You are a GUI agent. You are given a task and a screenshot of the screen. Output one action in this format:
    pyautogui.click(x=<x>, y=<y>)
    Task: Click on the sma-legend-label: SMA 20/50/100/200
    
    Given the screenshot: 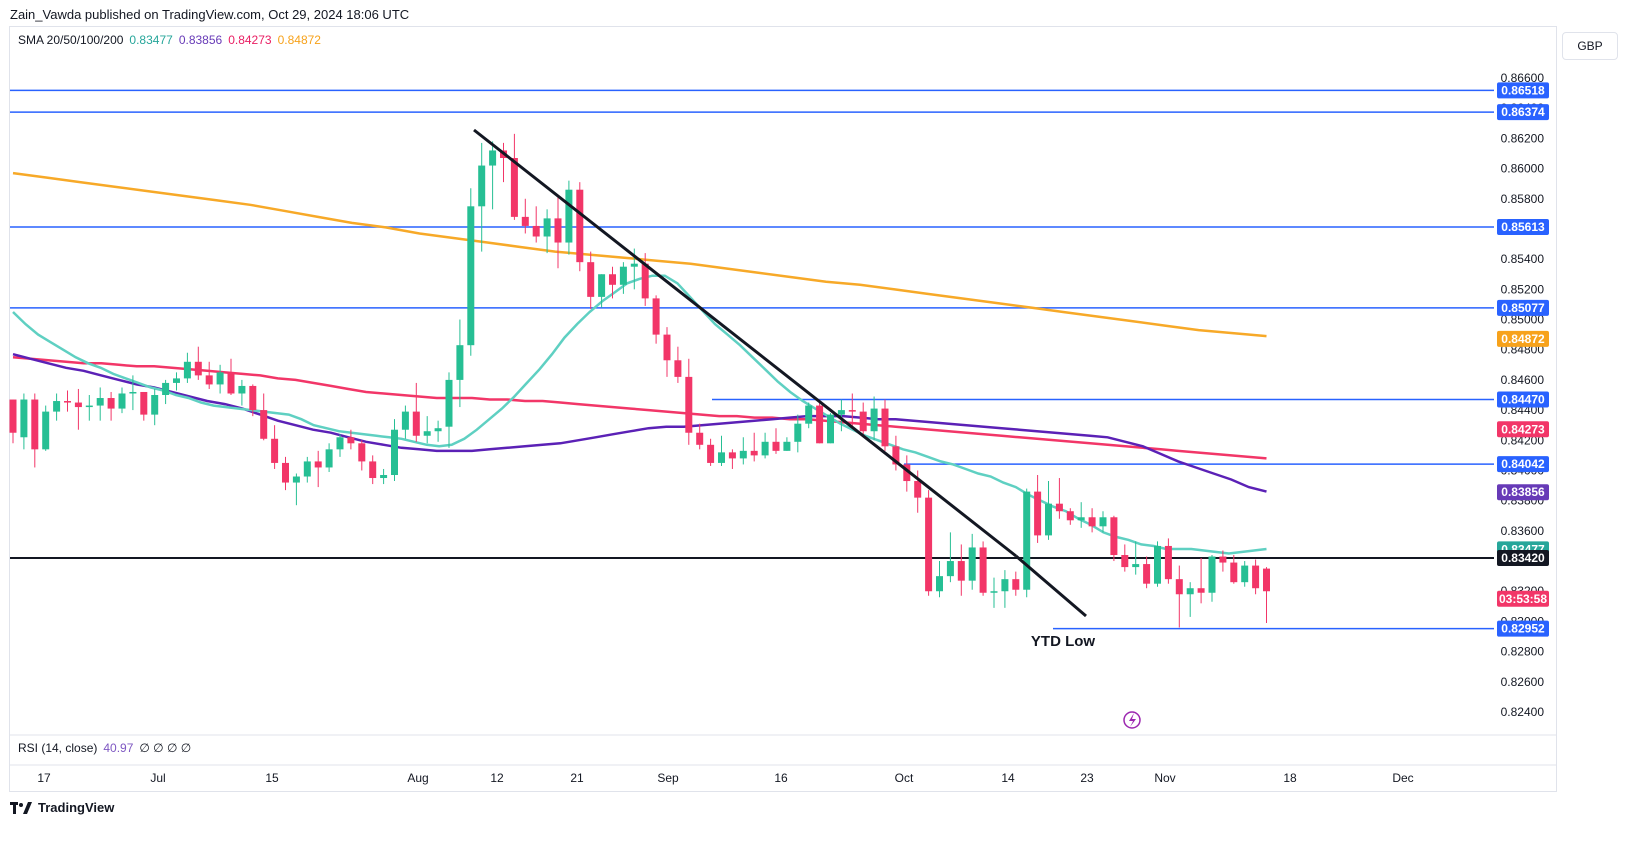 What is the action you would take?
    pyautogui.click(x=71, y=40)
    